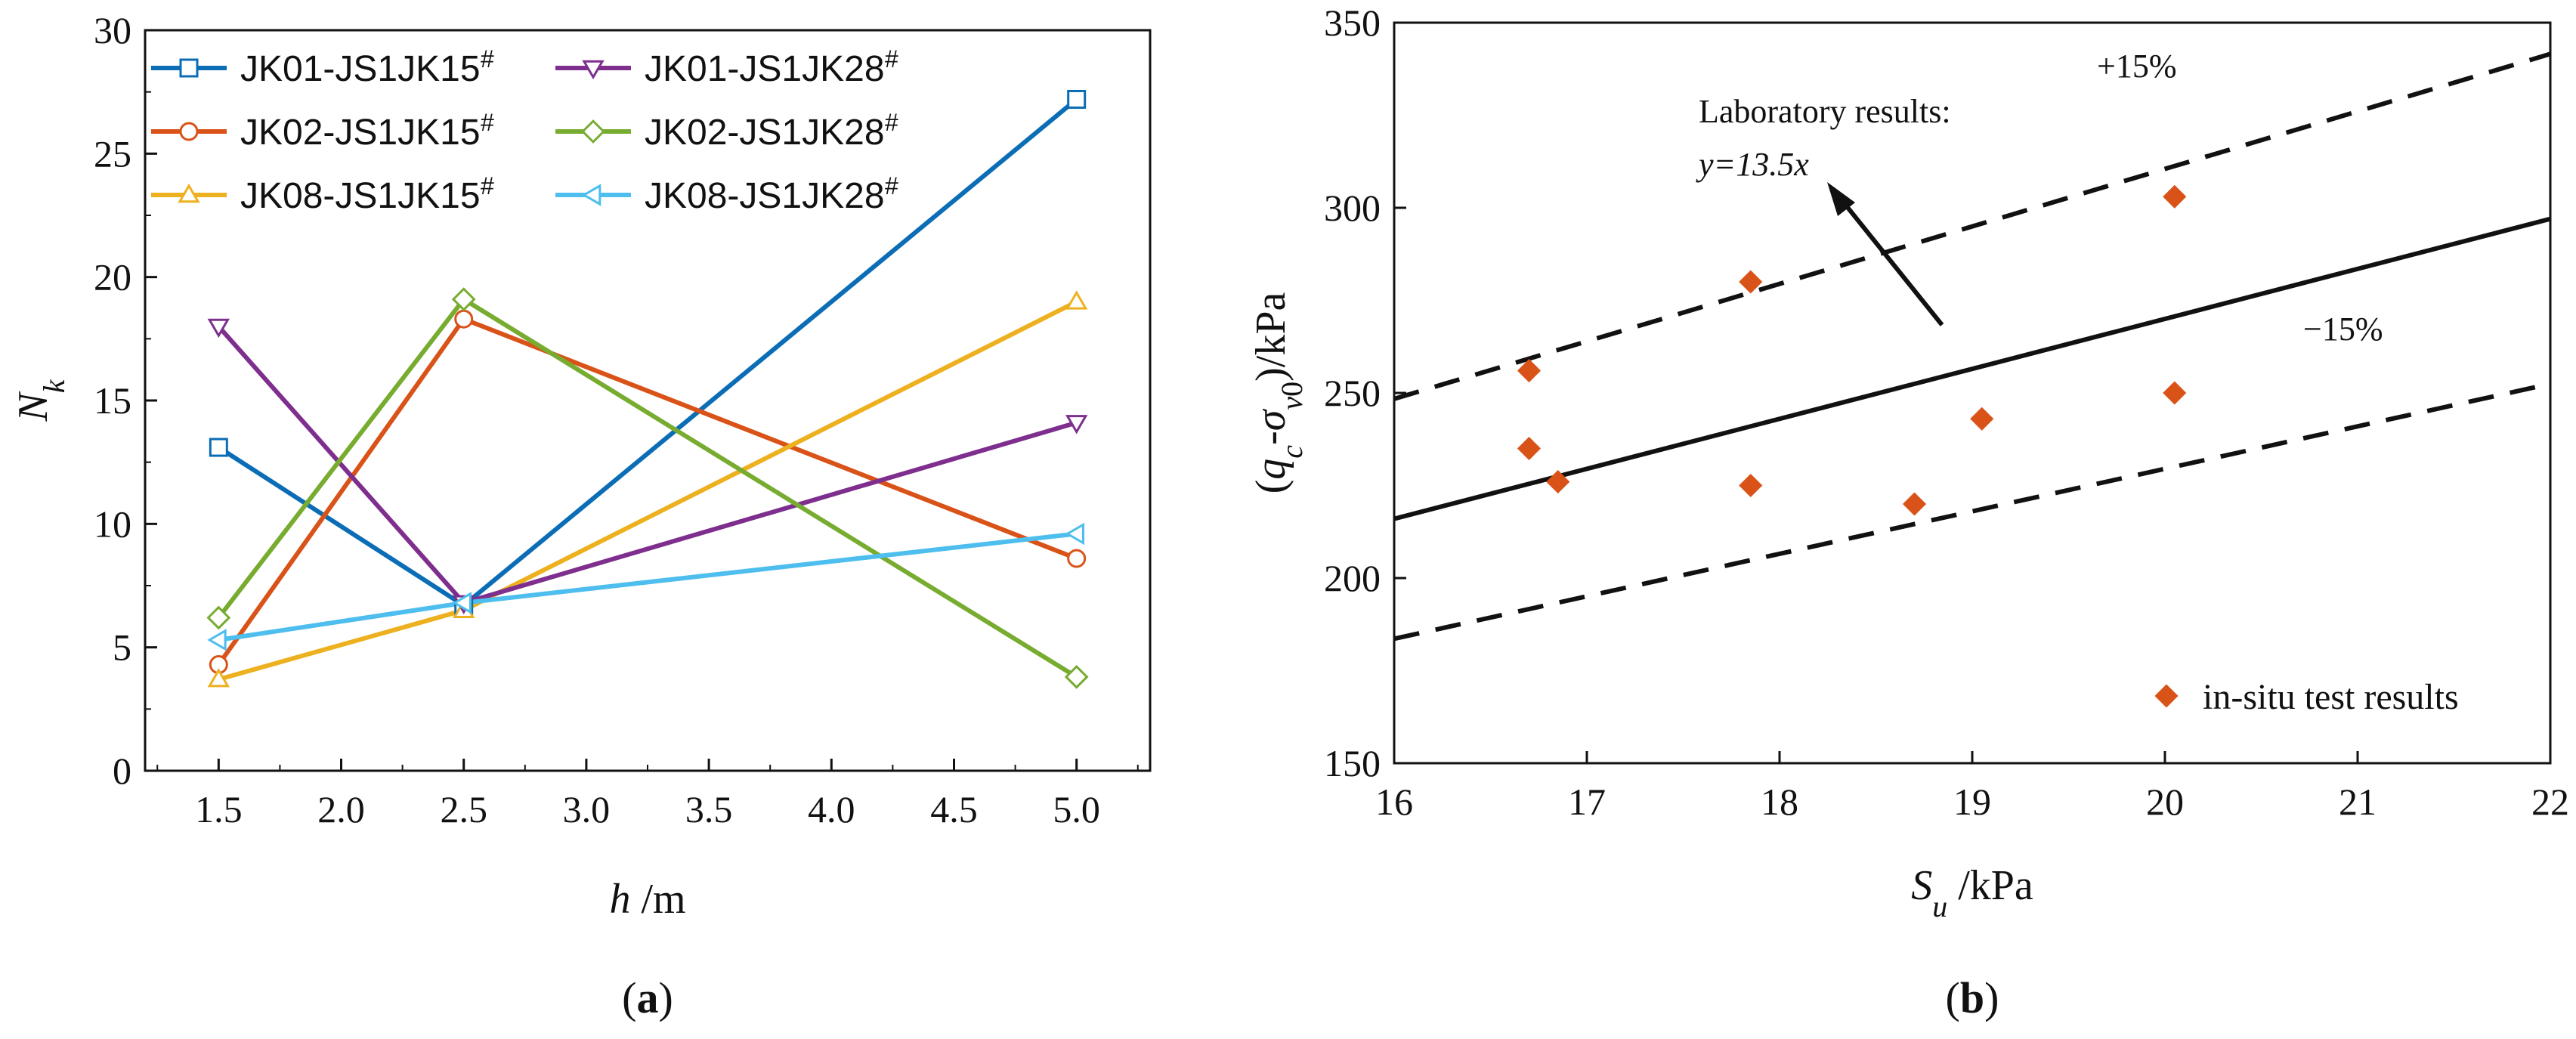  I want to click on x-tick-label: 4.0, so click(832, 809).